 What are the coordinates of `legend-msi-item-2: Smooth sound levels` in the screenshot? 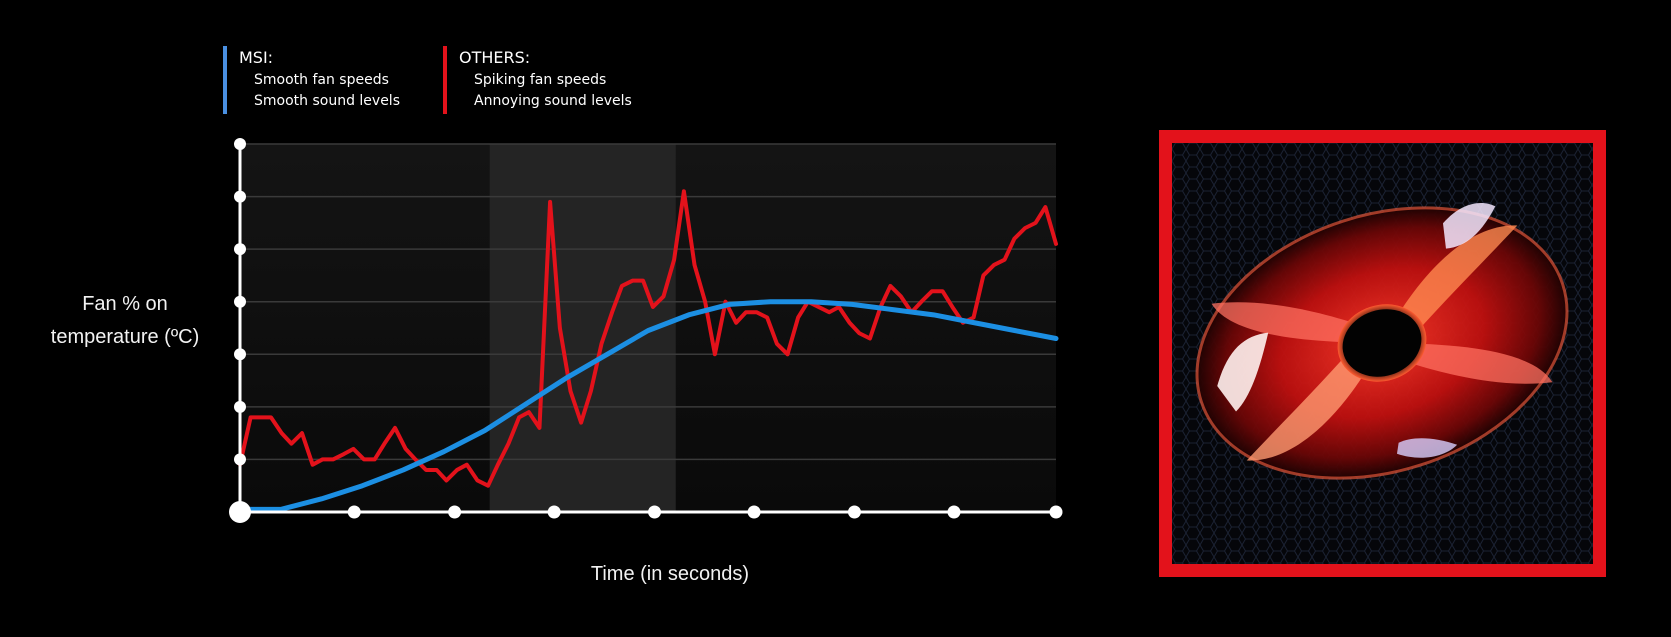 It's located at (327, 101).